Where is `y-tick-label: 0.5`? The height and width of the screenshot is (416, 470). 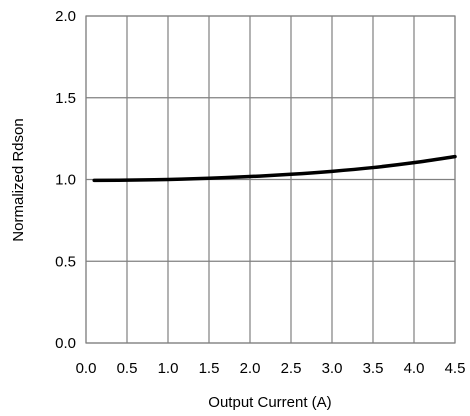
y-tick-label: 0.5 is located at coordinates (65, 261).